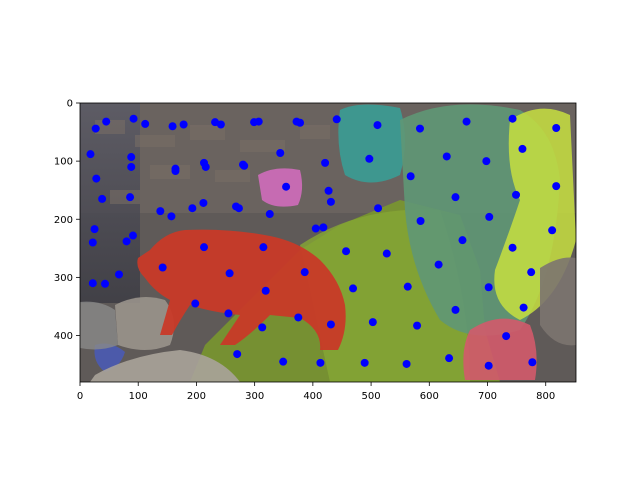 Image resolution: width=640 pixels, height=480 pixels. I want to click on x-tick-label: 0, so click(80, 396).